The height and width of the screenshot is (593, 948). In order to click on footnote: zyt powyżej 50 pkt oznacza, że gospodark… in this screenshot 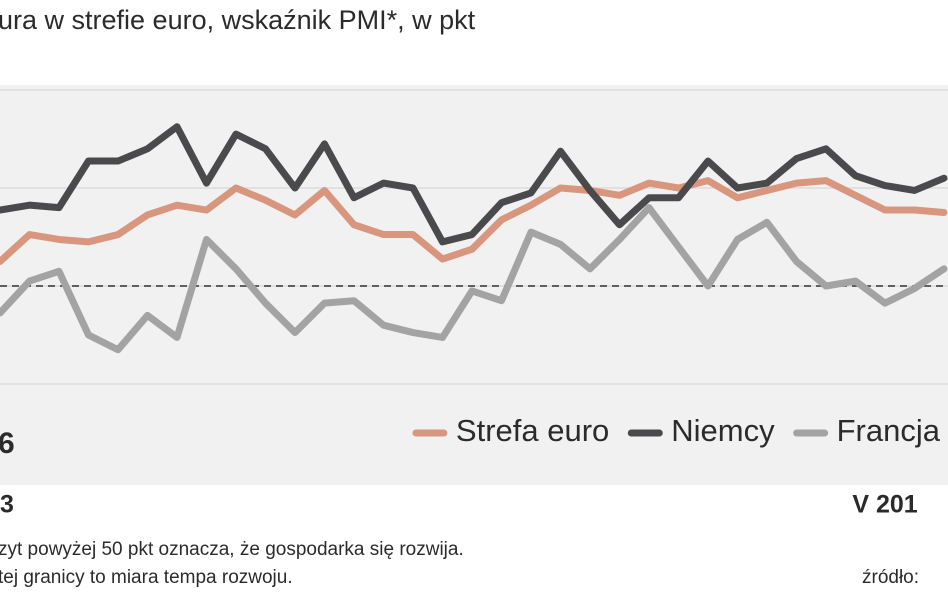, I will do `click(232, 549)`.